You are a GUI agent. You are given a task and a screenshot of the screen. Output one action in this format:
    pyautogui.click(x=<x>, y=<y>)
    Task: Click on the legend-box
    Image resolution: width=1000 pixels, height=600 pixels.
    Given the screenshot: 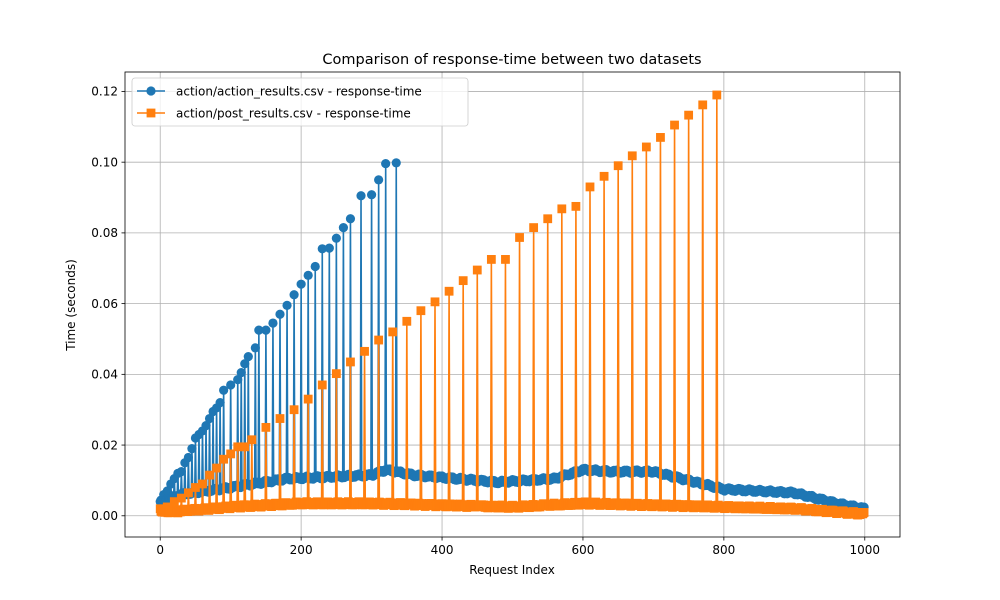 What is the action you would take?
    pyautogui.click(x=300, y=102)
    